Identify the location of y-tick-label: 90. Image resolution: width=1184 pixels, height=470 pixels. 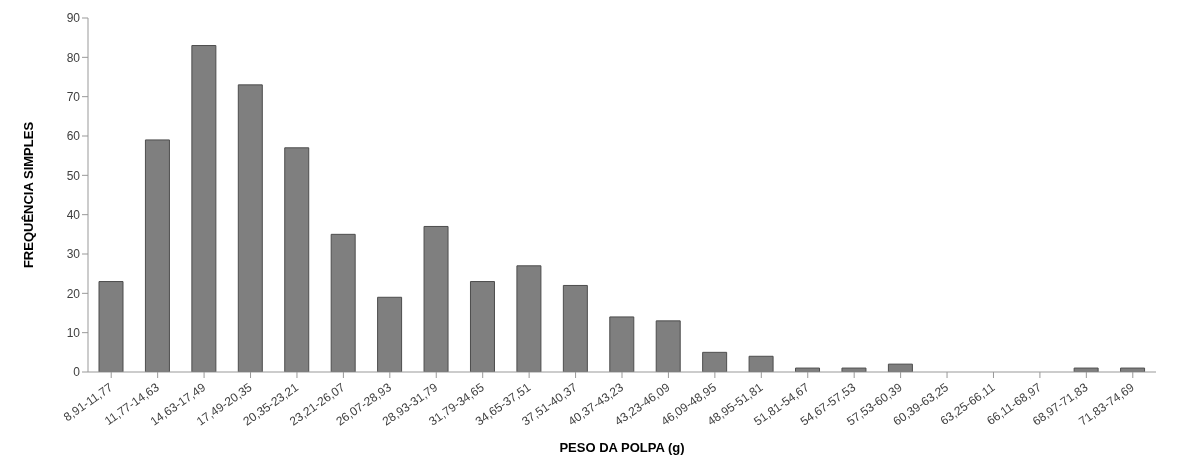
(73, 18).